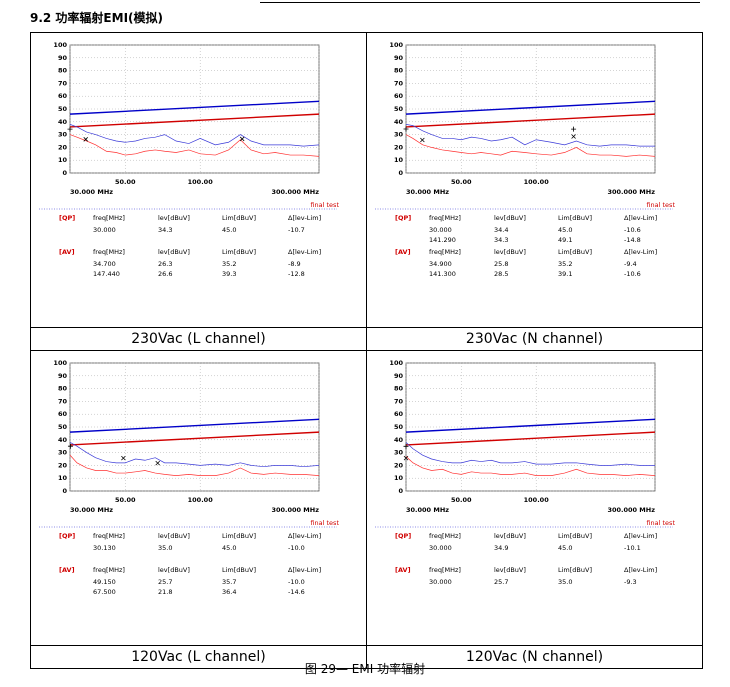 The height and width of the screenshot is (687, 730). Describe the element at coordinates (632, 274) in the screenshot. I see `cell-value: -10.6` at that location.